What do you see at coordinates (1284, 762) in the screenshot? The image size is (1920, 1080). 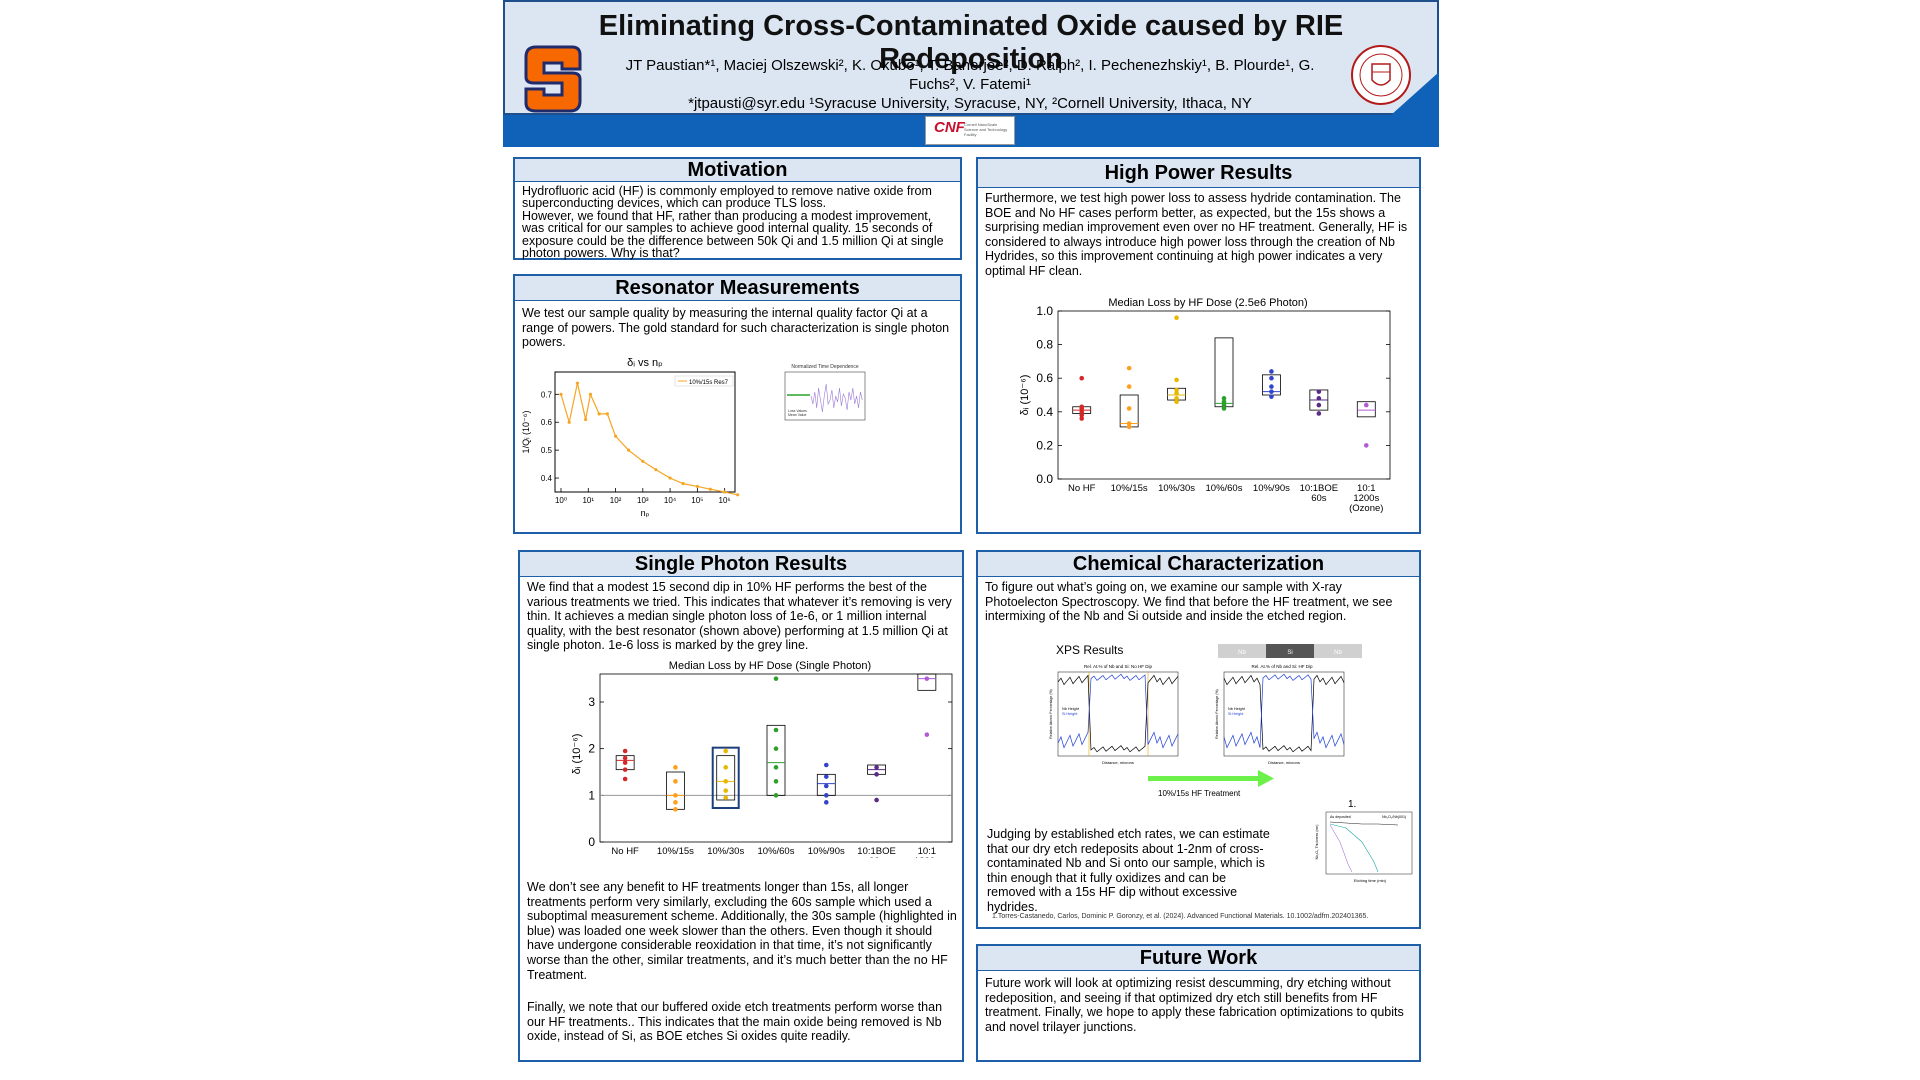 I see `xps-right-xlabel: Distance, microns` at bounding box center [1284, 762].